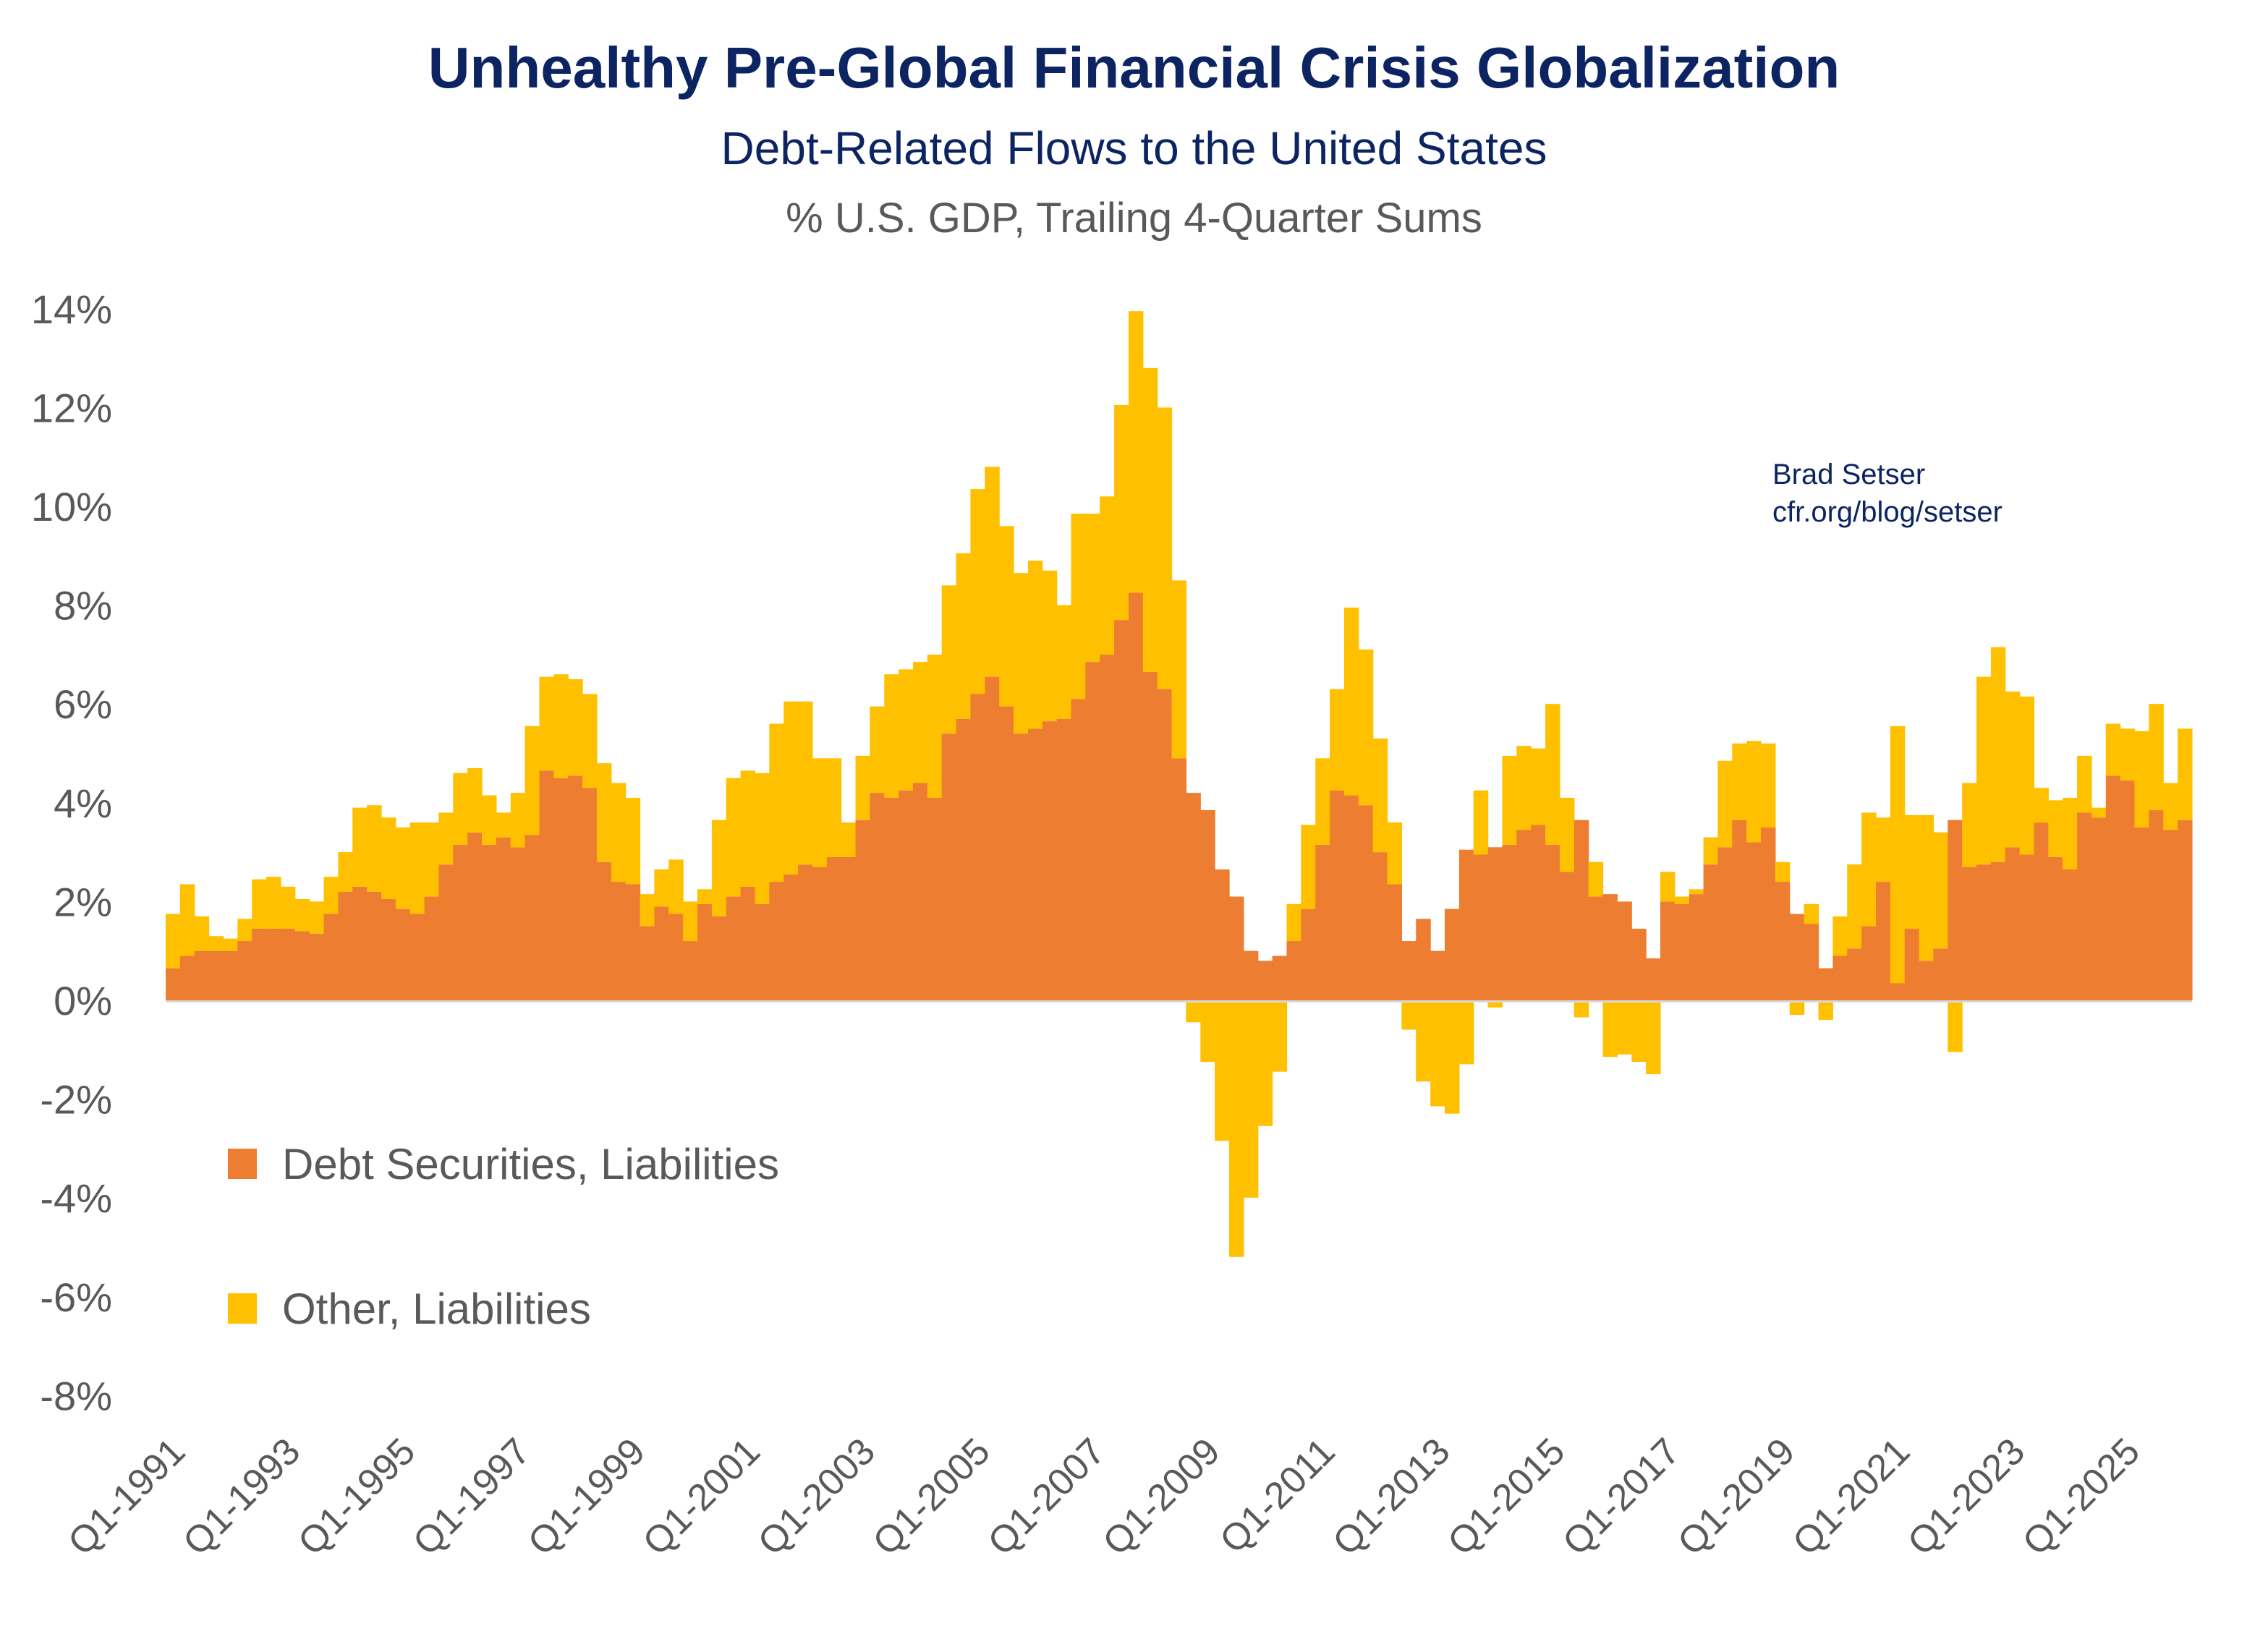 The height and width of the screenshot is (1647, 2268). I want to click on x-tick-label: Q1-2015, so click(1506, 1496).